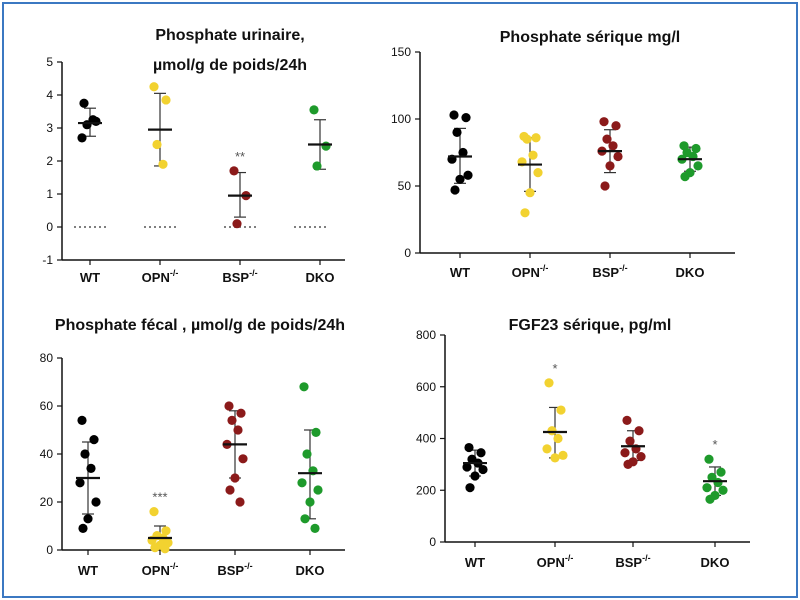  I want to click on significance-marker: ***, so click(159, 497).